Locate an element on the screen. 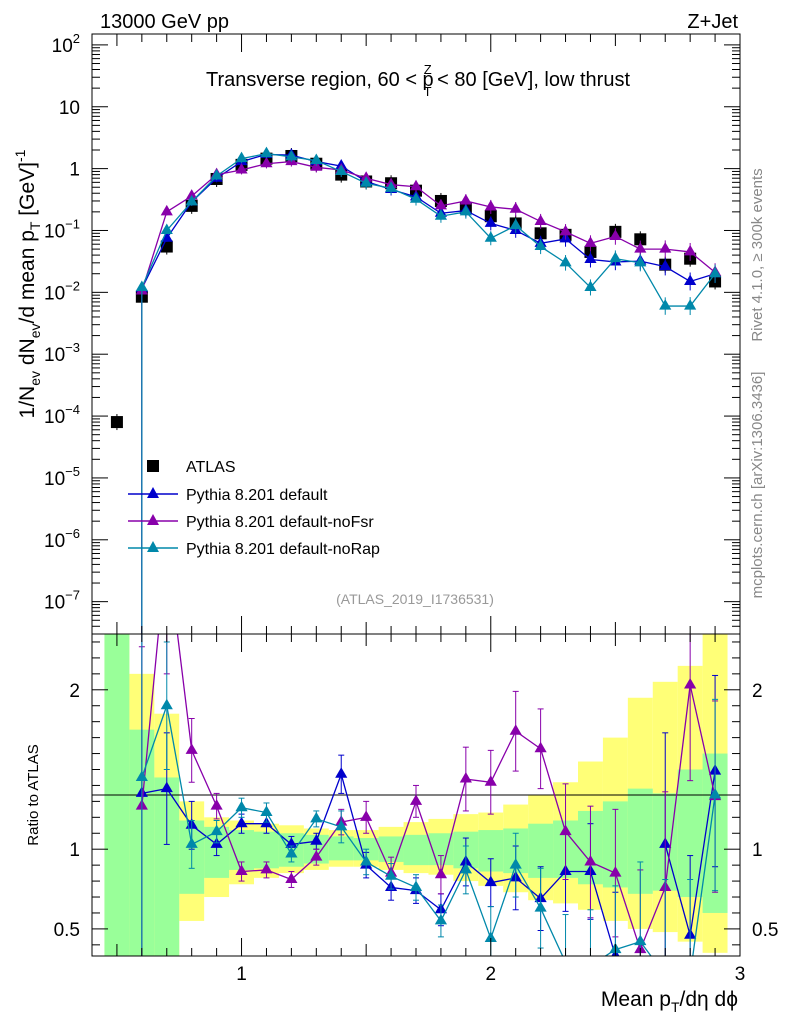  legend-label-atlas: ATLAS is located at coordinates (211, 467).